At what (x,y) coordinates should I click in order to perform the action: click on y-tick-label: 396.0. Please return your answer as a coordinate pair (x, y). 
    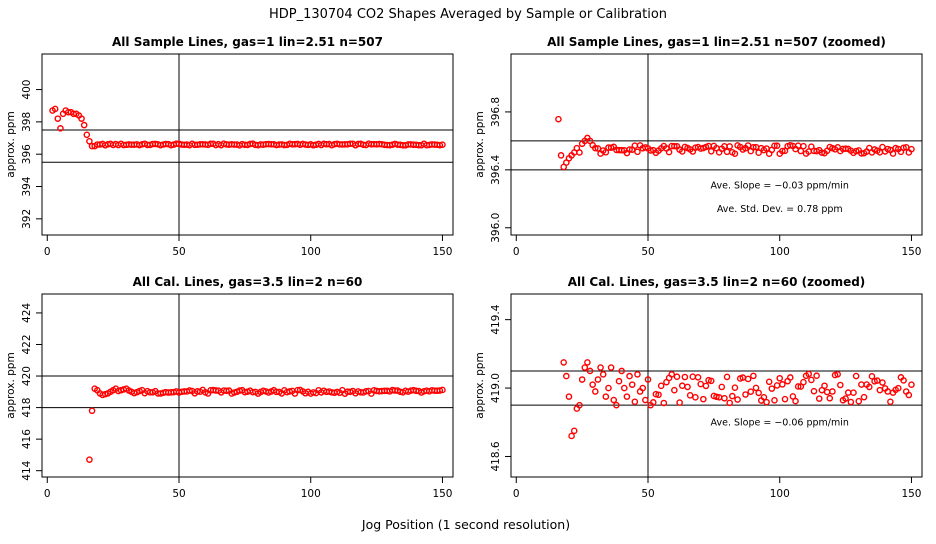
    Looking at the image, I should click on (496, 228).